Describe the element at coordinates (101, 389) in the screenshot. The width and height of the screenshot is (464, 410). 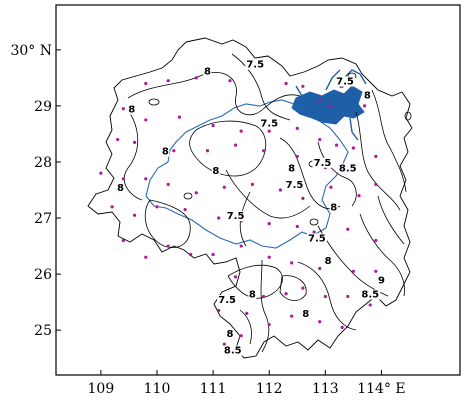
I see `x-tick-label: 109` at that location.